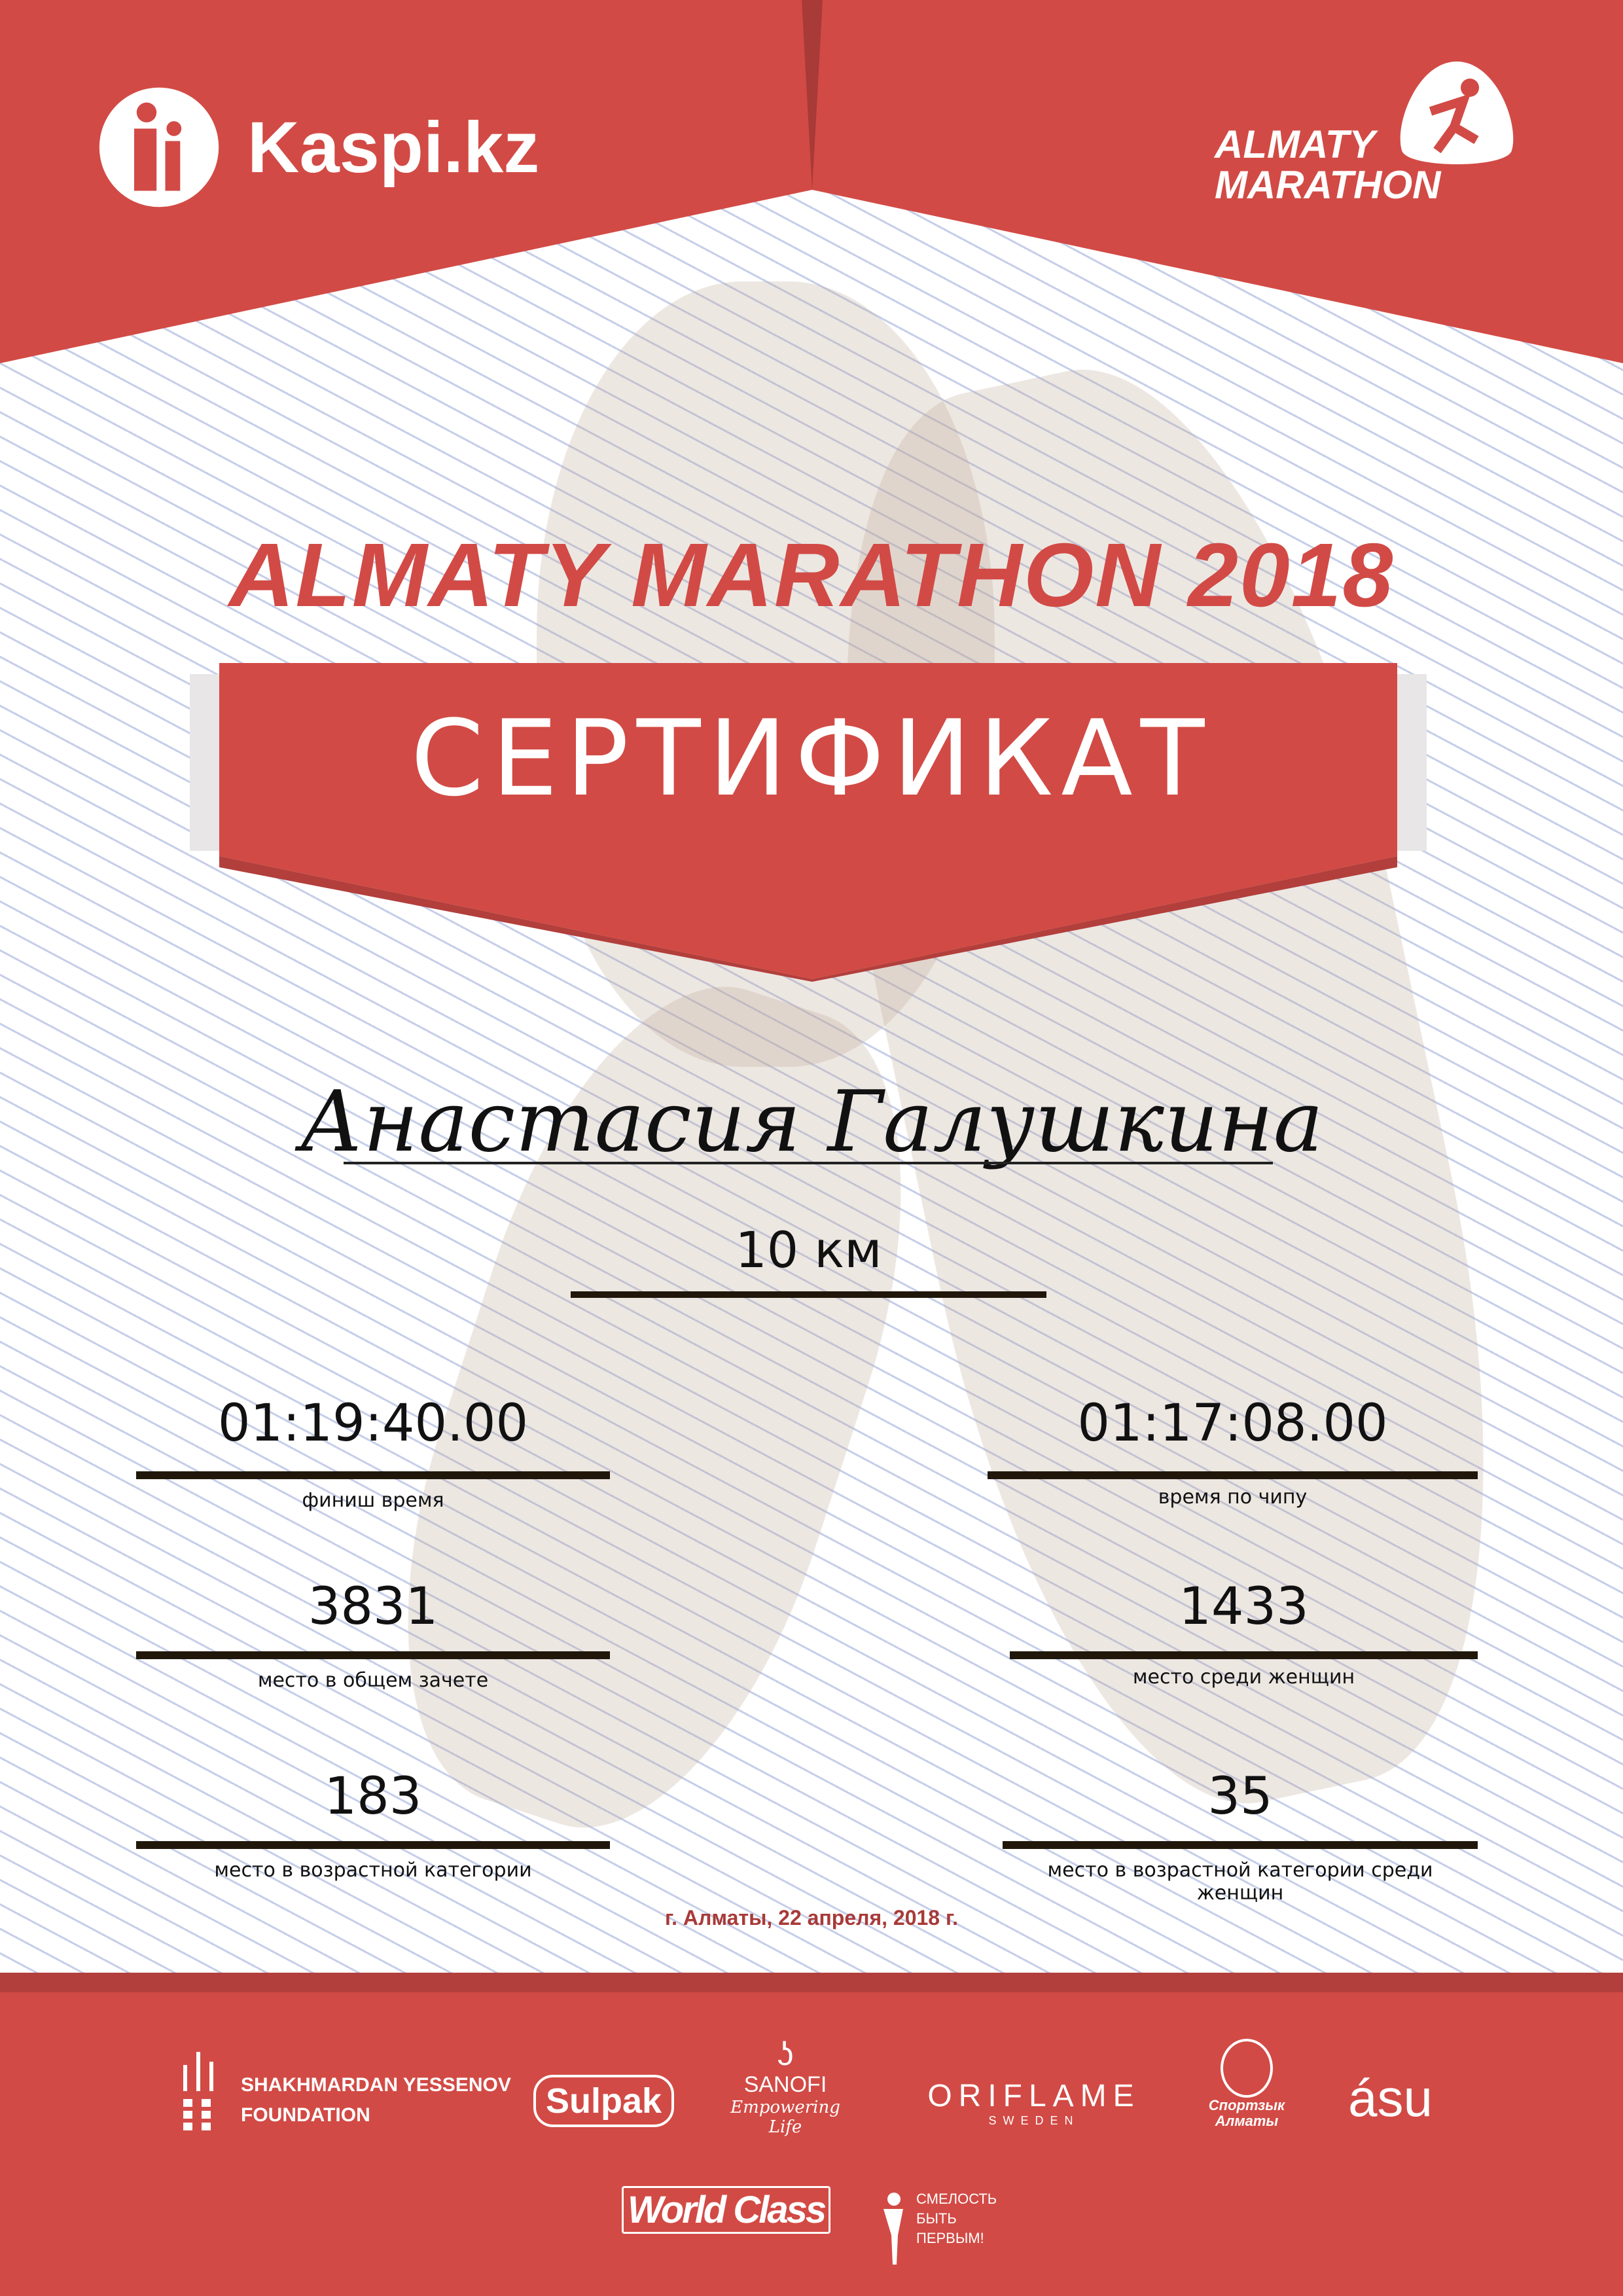 This screenshot has width=1623, height=2296. What do you see at coordinates (373, 1845) in the screenshot?
I see `age-place-line` at bounding box center [373, 1845].